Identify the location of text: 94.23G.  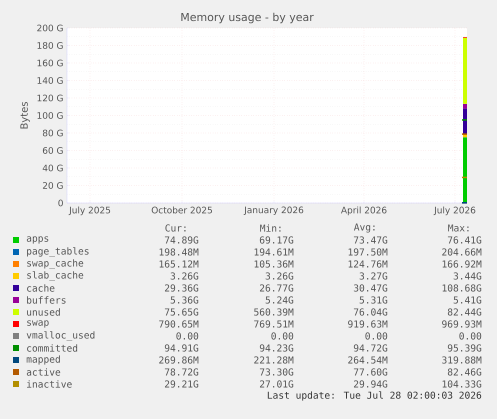
(277, 348).